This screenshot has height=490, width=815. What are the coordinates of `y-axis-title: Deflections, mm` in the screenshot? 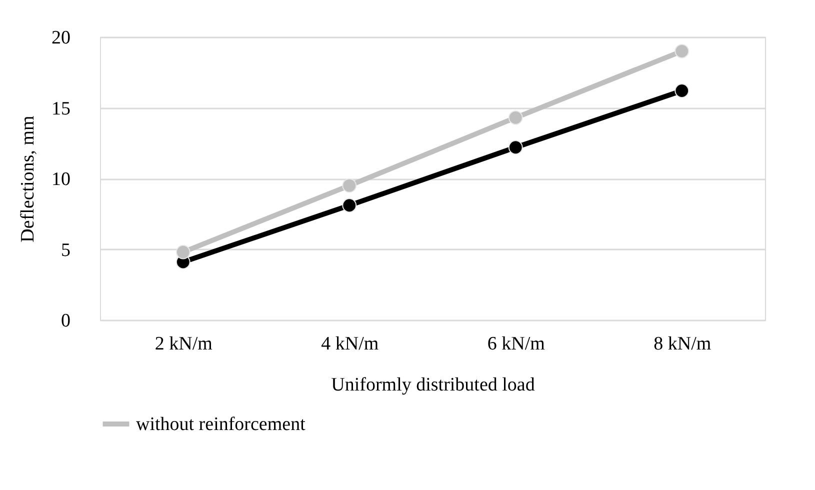 It's located at (28, 178).